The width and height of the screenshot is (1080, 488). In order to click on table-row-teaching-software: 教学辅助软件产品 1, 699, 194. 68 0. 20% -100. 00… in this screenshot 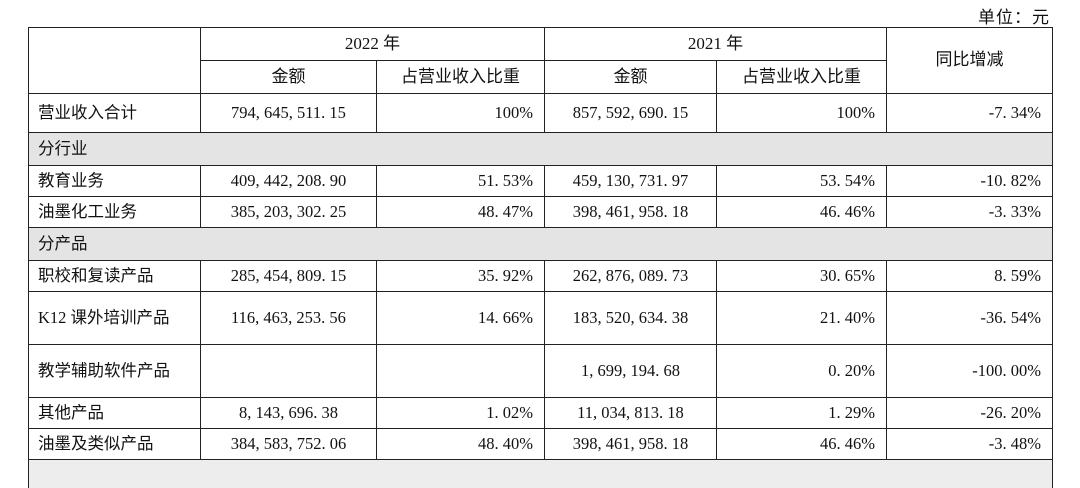, I will do `click(541, 371)`.